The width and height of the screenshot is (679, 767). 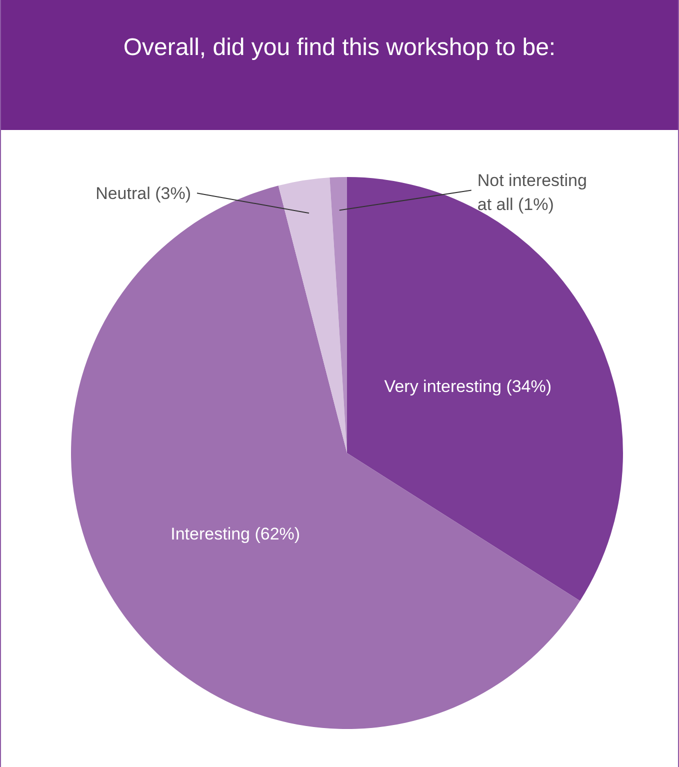 I want to click on slice-label: Interesting (62%), so click(x=235, y=534).